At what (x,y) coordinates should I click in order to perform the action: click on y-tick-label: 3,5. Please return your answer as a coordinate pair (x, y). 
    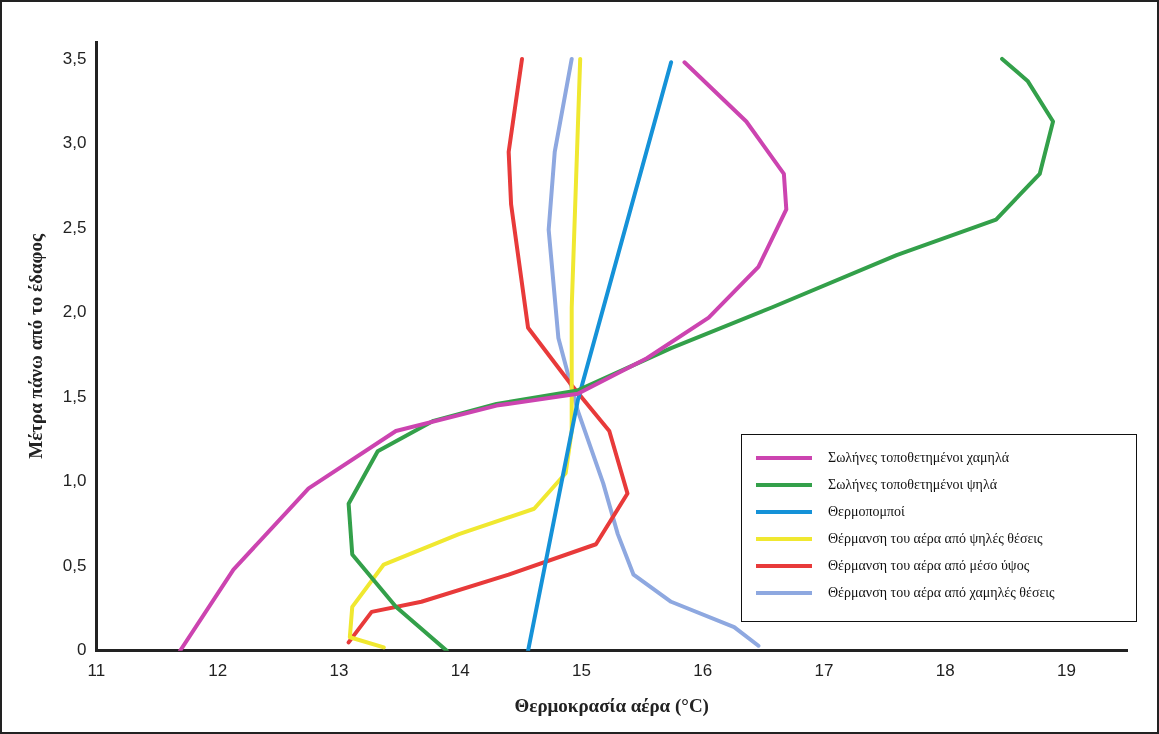
    Looking at the image, I should click on (74, 58).